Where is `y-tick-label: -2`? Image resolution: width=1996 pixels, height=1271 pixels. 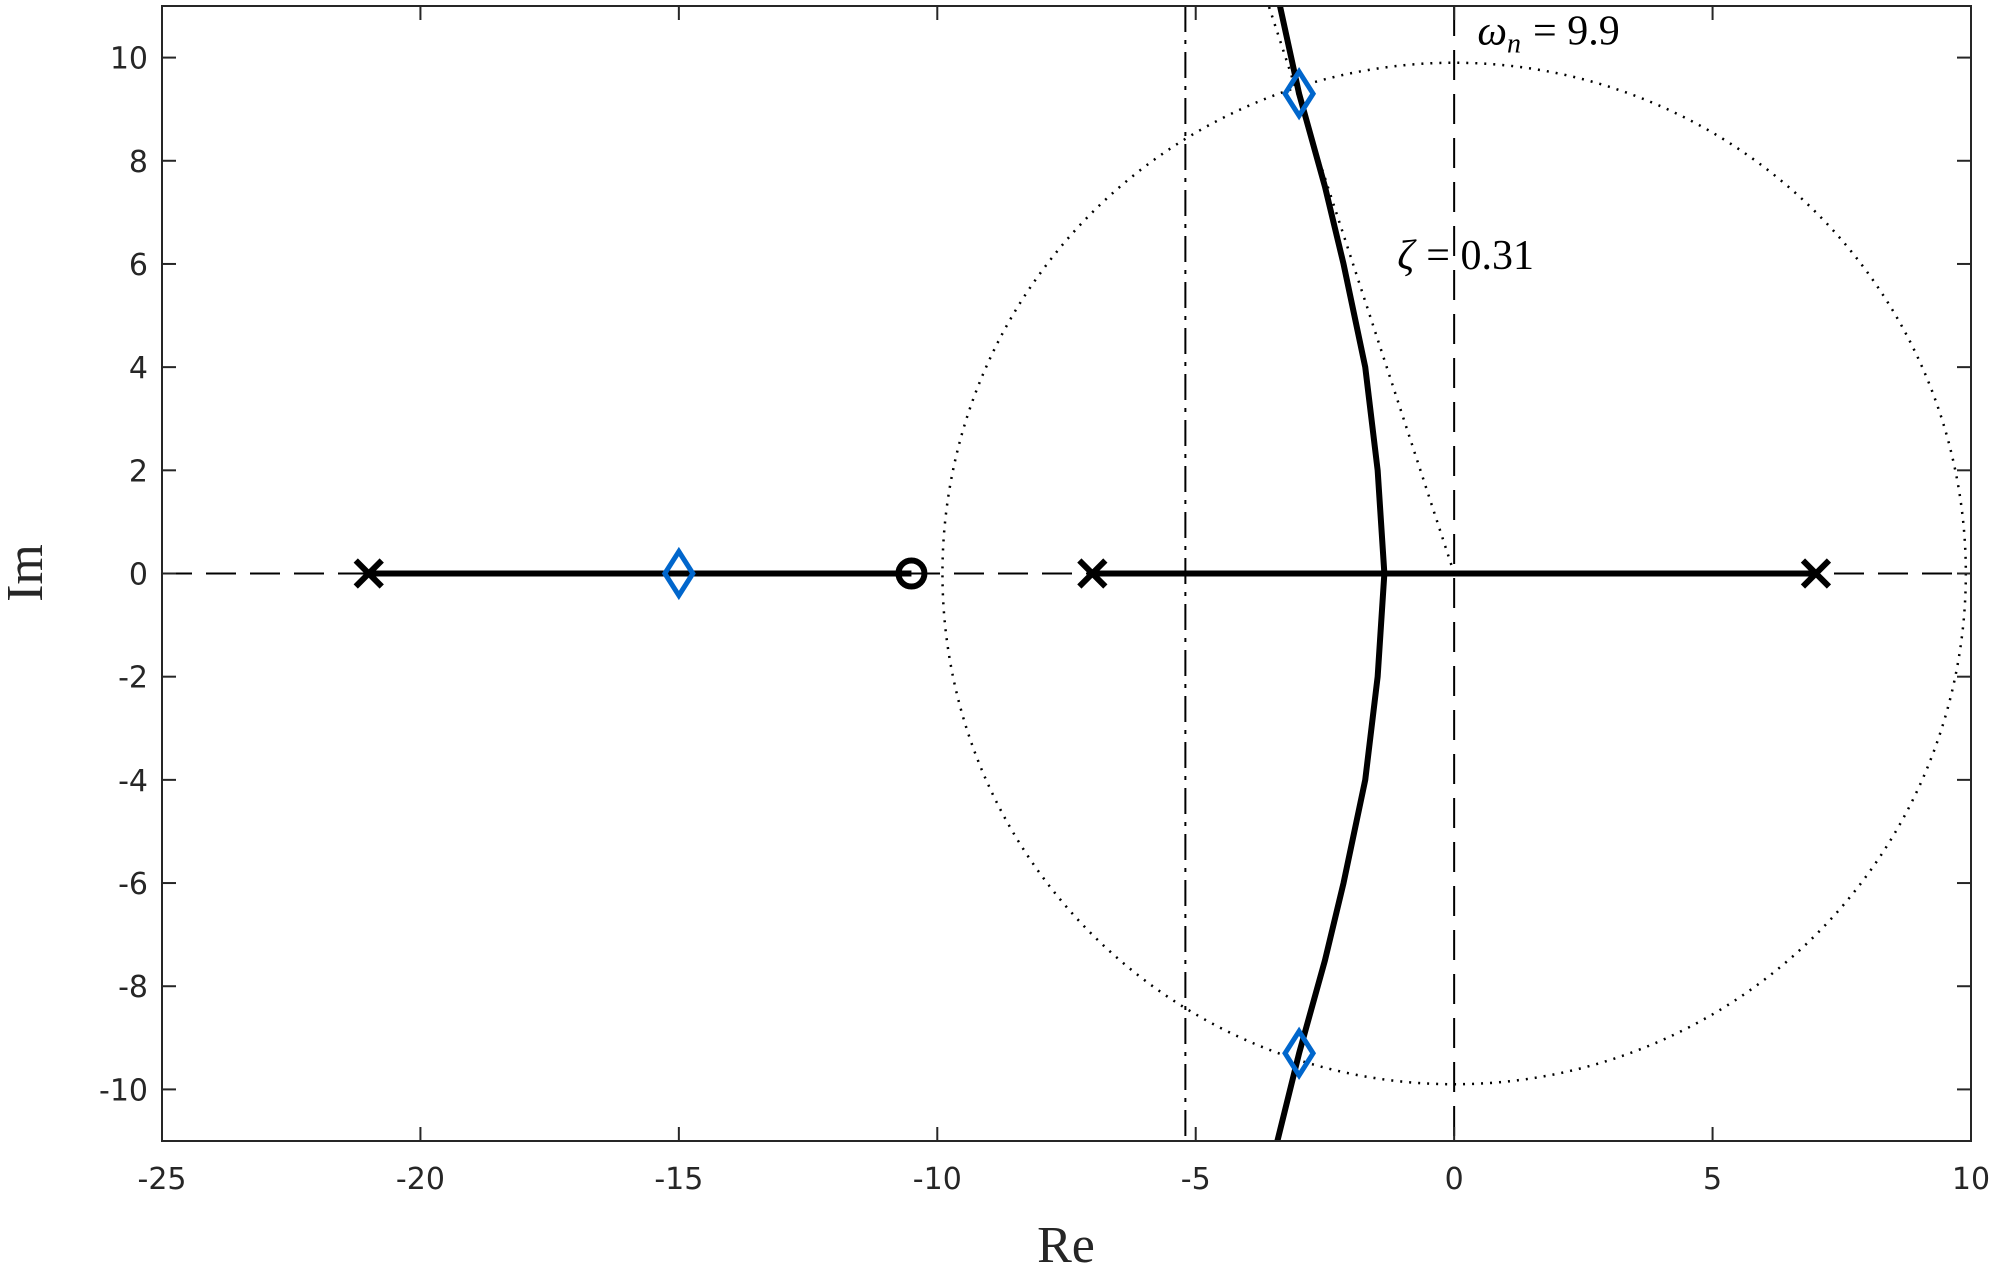 y-tick-label: -2 is located at coordinates (133, 678).